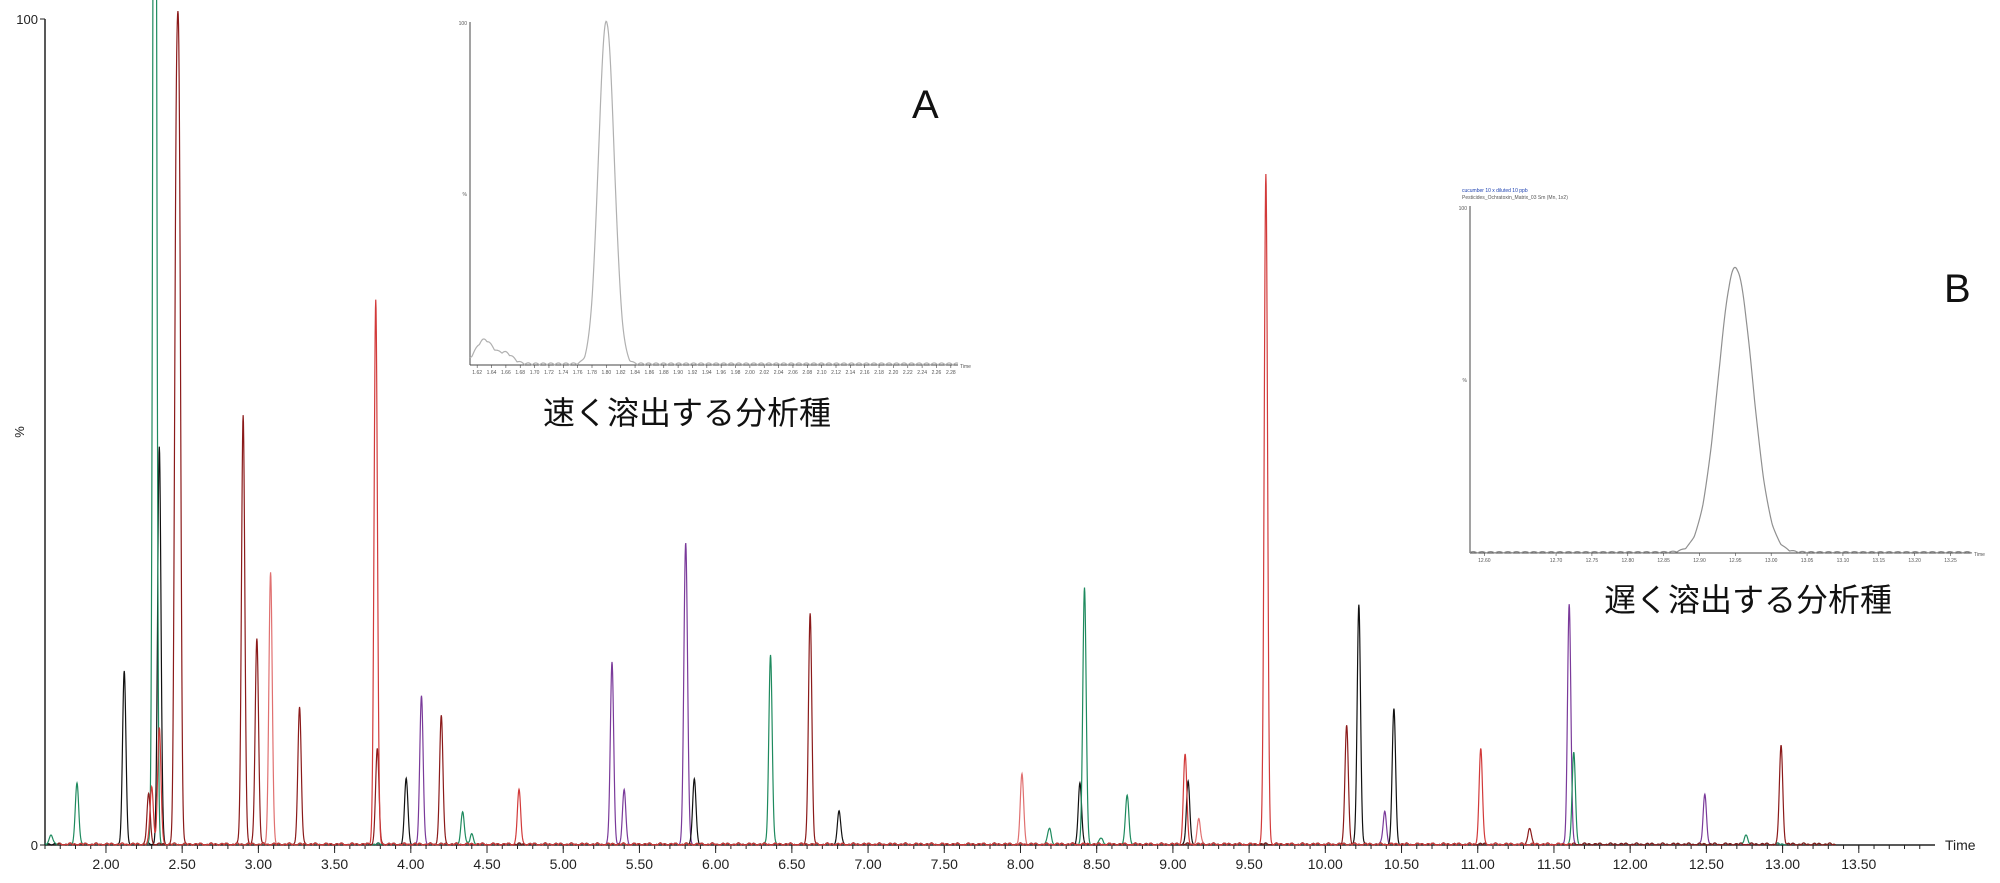  I want to click on inset-b-y-unit: %, so click(1465, 381).